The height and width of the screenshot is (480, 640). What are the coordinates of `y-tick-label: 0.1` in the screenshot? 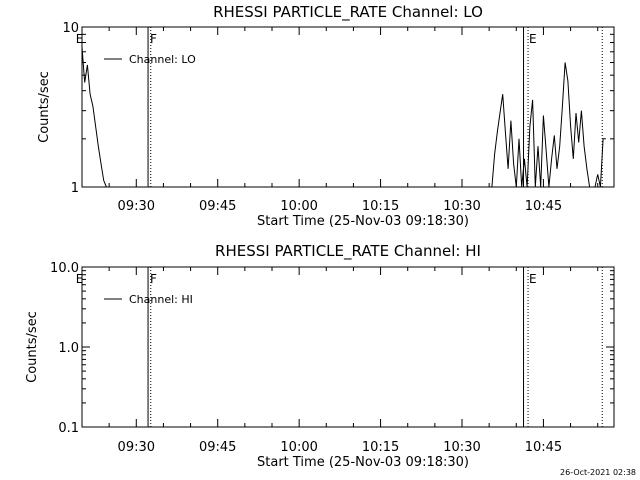 It's located at (68, 428).